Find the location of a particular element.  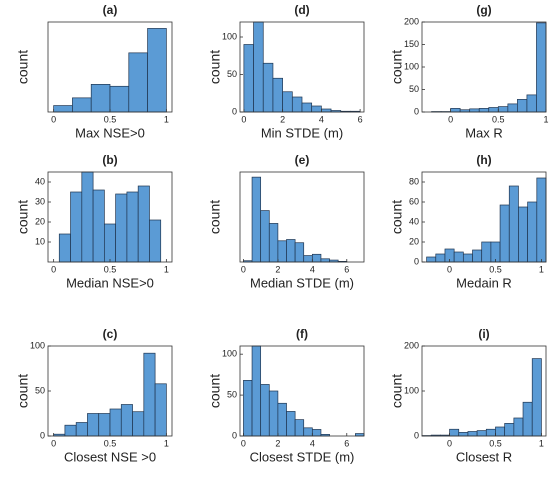

panel-title: (a) is located at coordinates (110, 10).